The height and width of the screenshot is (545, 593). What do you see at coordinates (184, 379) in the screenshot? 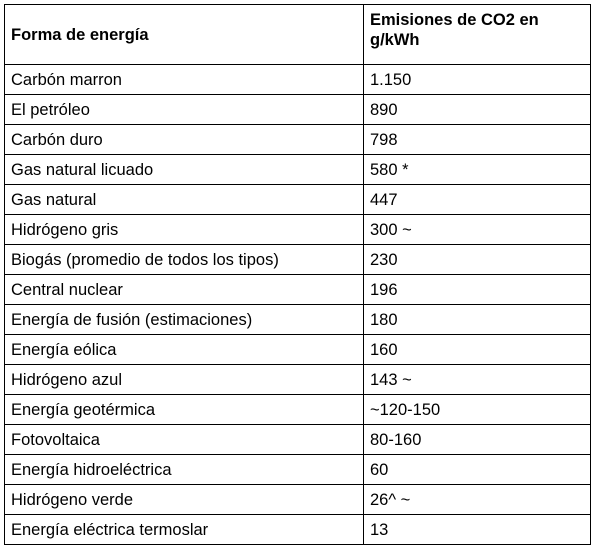
I see `cell-energy-source: Hidrógeno azul` at bounding box center [184, 379].